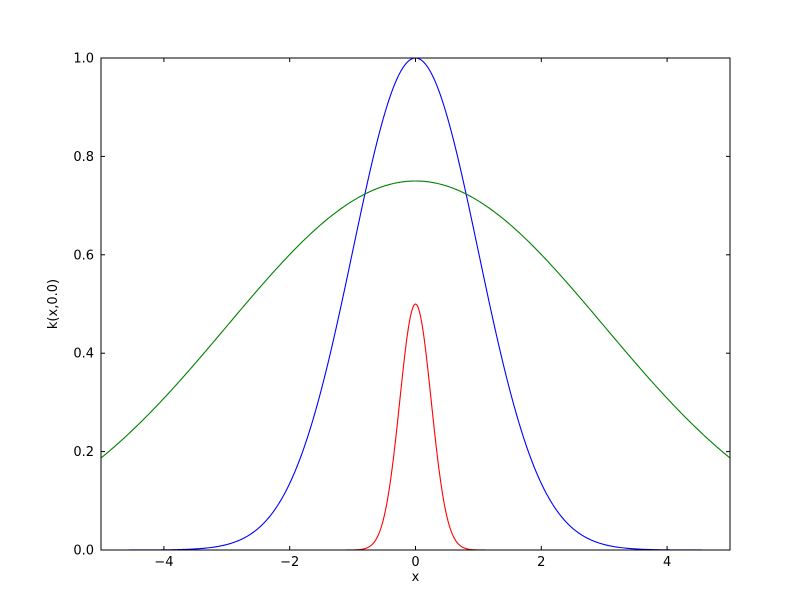 This screenshot has width=812, height=612. I want to click on x-tick-label: 4, so click(667, 562).